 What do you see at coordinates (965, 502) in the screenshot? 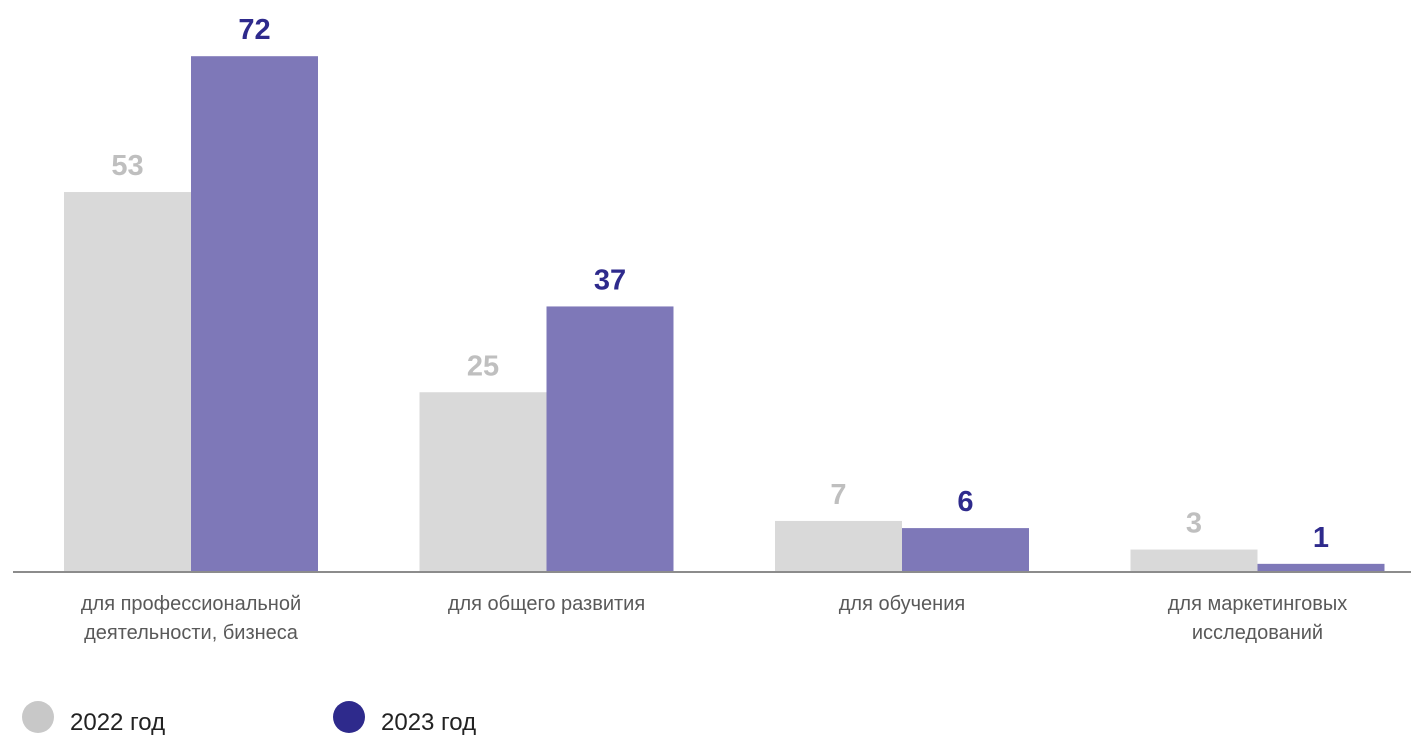
I see `data-label-2023-2: 6` at bounding box center [965, 502].